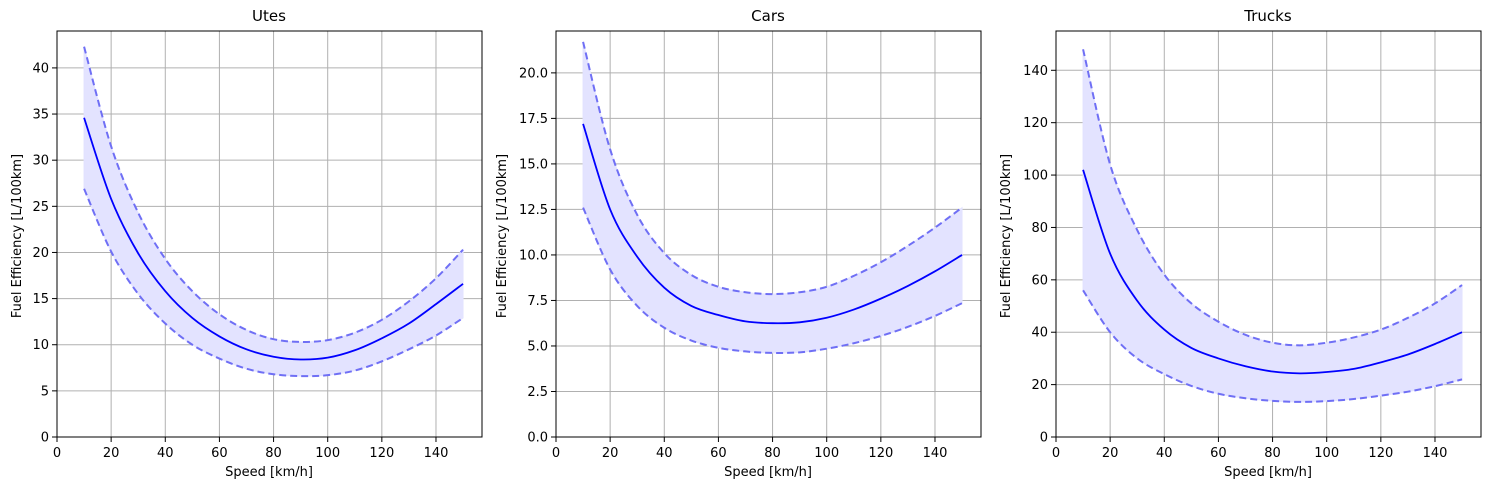  What do you see at coordinates (533, 210) in the screenshot?
I see `y-tick-label: 12.5` at bounding box center [533, 210].